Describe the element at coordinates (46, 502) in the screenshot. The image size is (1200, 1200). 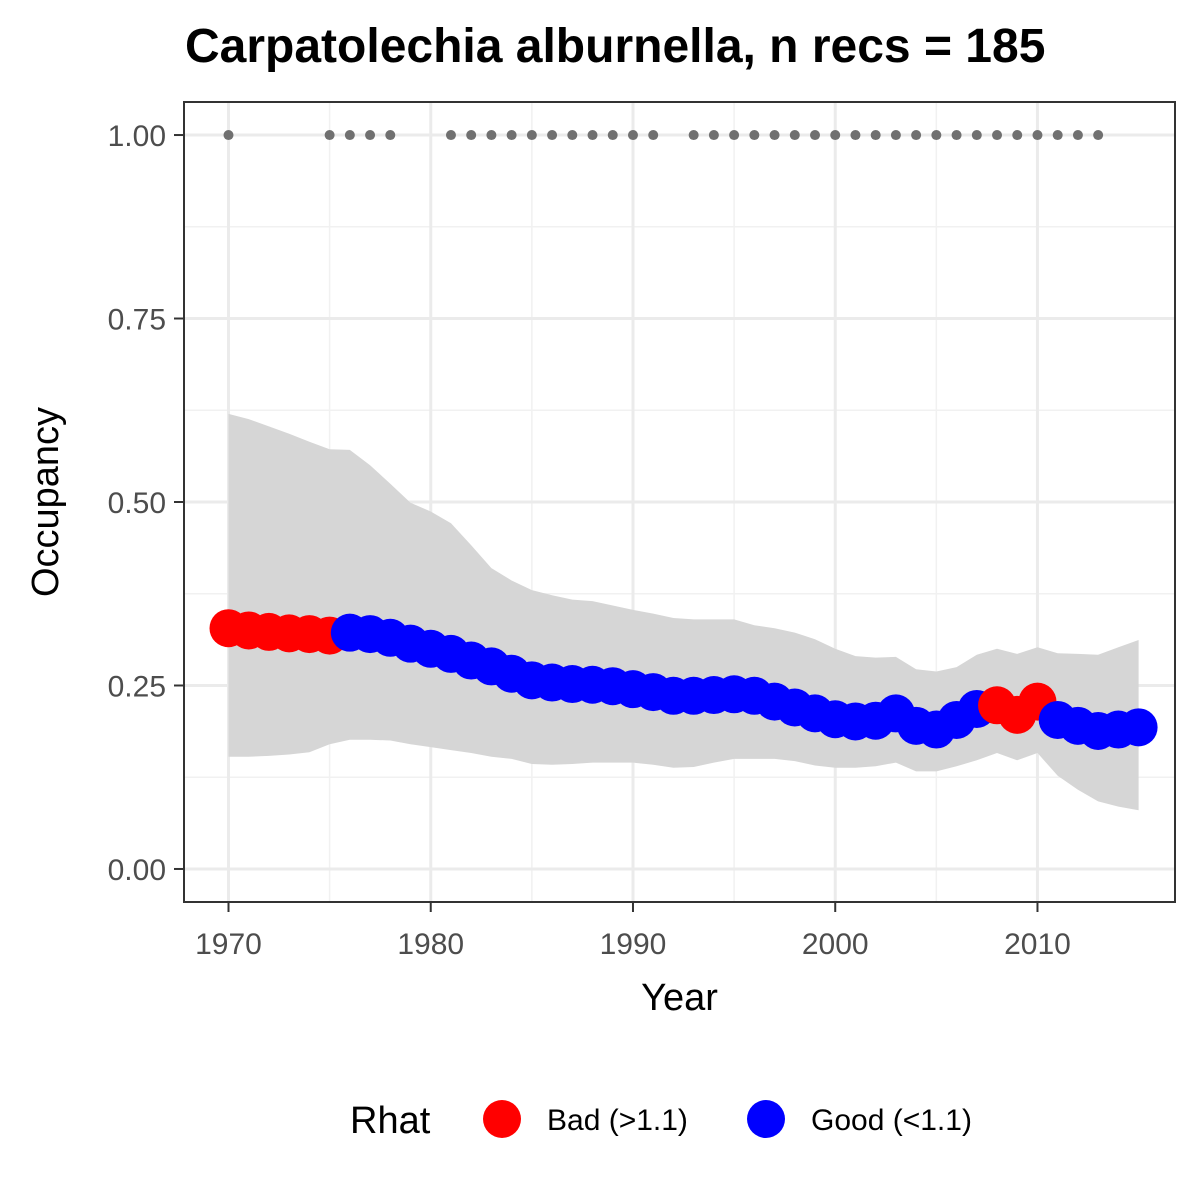
I see `y-axis-title: Occupancy` at that location.